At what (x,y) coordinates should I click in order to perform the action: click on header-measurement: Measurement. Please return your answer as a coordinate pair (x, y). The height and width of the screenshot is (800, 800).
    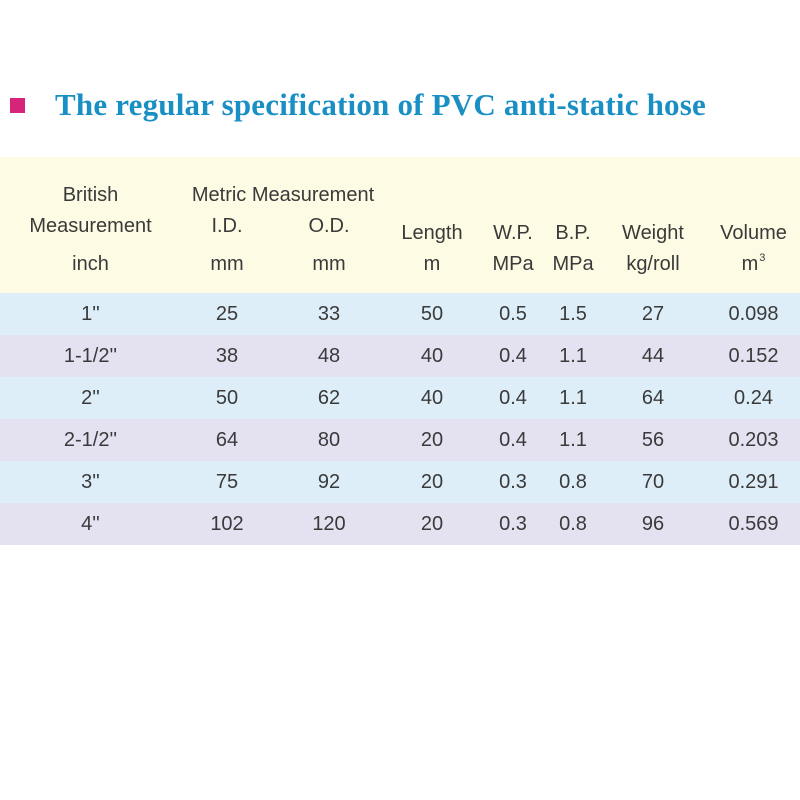
    Looking at the image, I should click on (90, 226).